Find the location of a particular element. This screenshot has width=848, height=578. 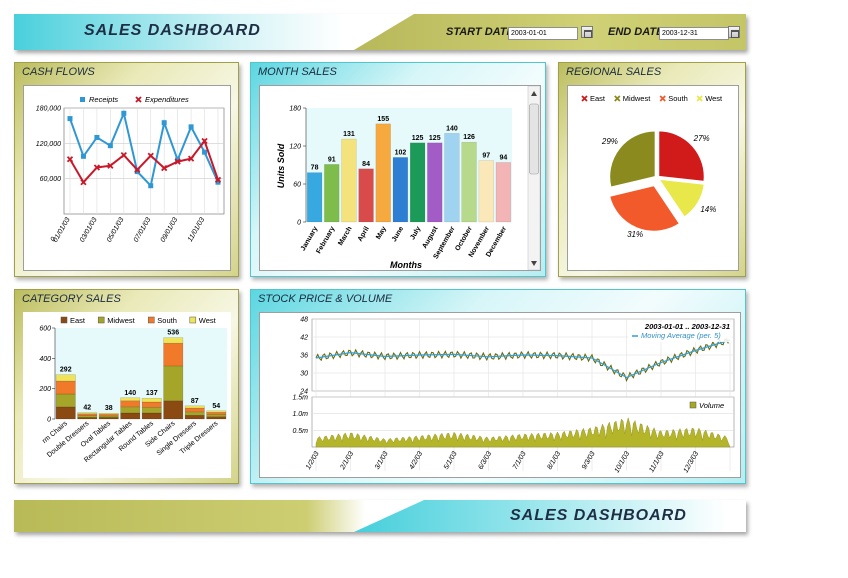

stock-price-y-tick: 42 is located at coordinates (304, 338).